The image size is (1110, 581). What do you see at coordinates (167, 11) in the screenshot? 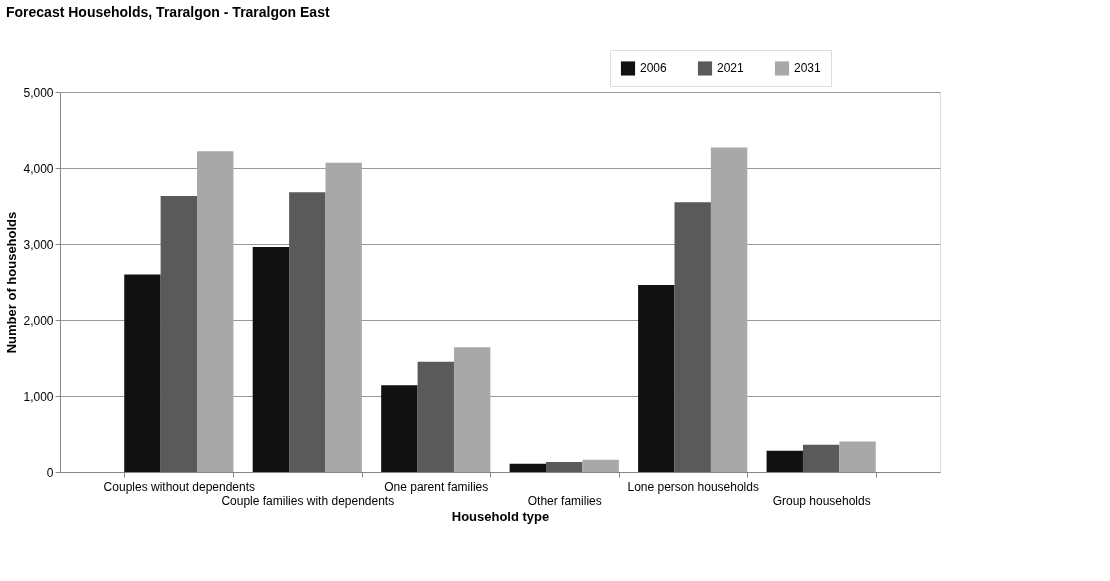
I see `chart-title: Forecast Households, Traralgon - Traralgon East` at bounding box center [167, 11].